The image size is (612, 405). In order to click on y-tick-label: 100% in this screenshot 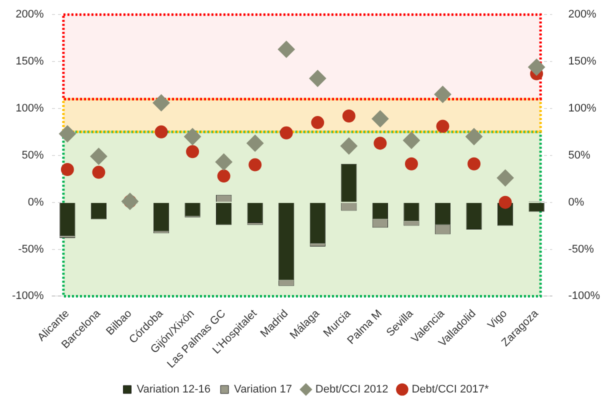, I will do `click(30, 108)`.